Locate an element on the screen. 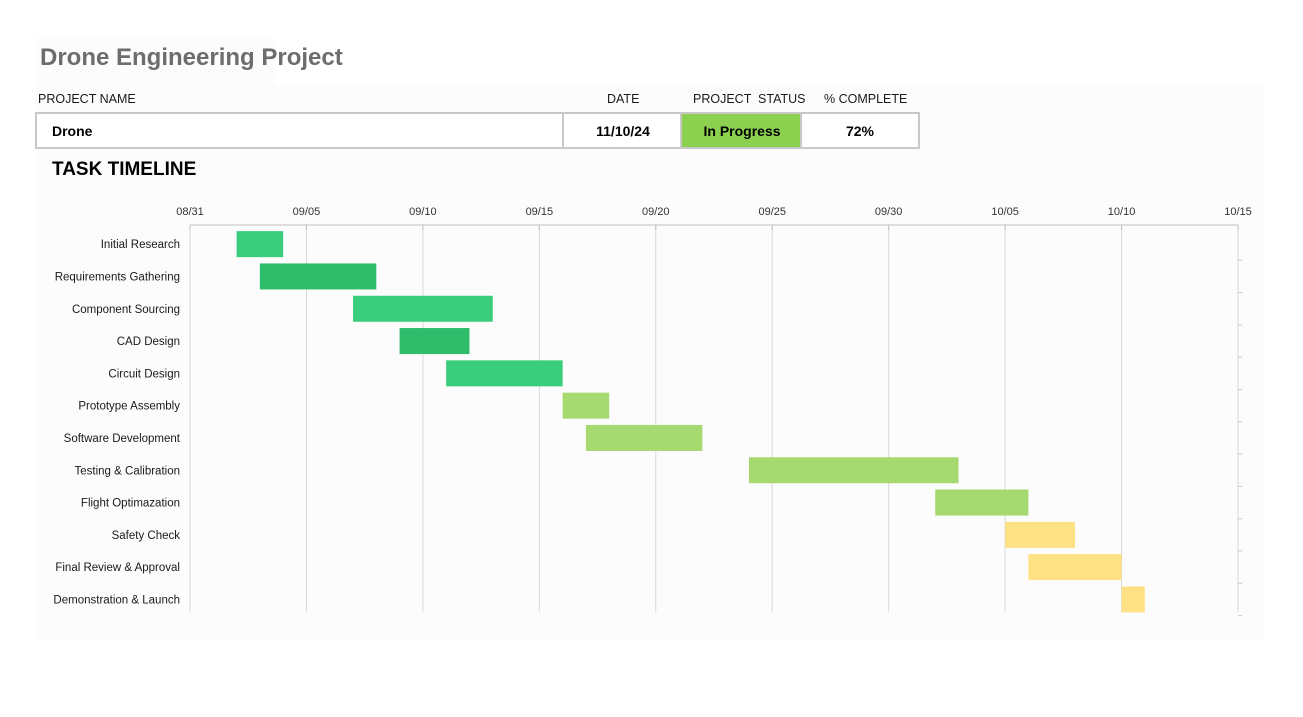 The height and width of the screenshot is (717, 1303). task-label: Safety Check is located at coordinates (146, 536).